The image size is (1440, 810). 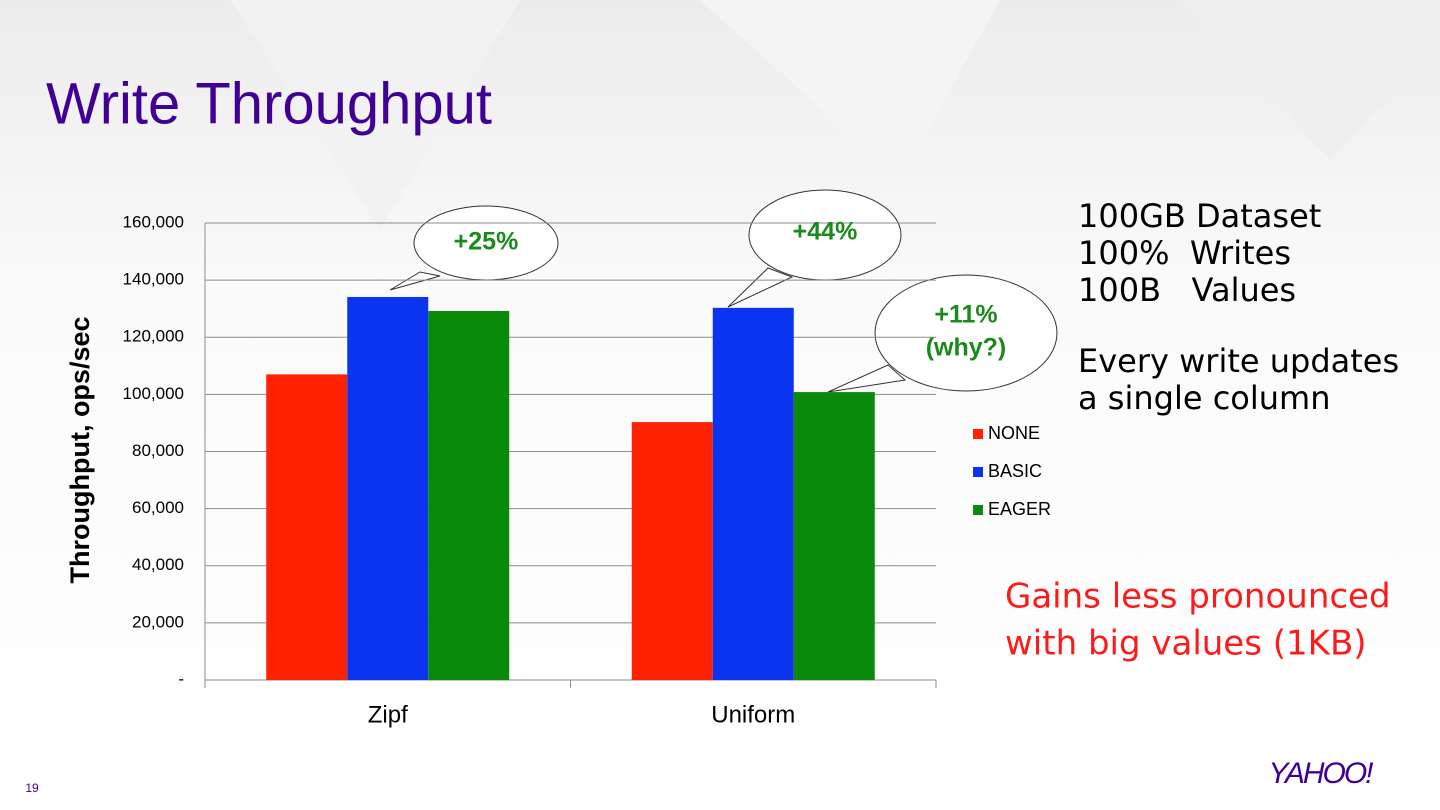 I want to click on y-tick-label: 20,000, so click(x=158, y=621).